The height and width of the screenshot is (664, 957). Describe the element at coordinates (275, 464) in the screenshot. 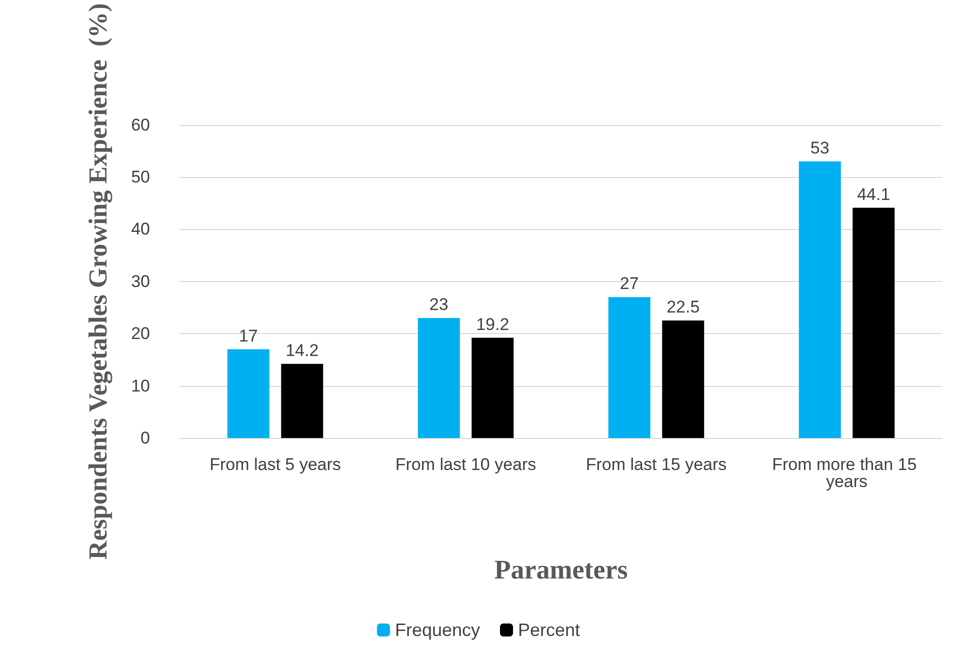

I see `x-tick-label: From last 5 years` at that location.